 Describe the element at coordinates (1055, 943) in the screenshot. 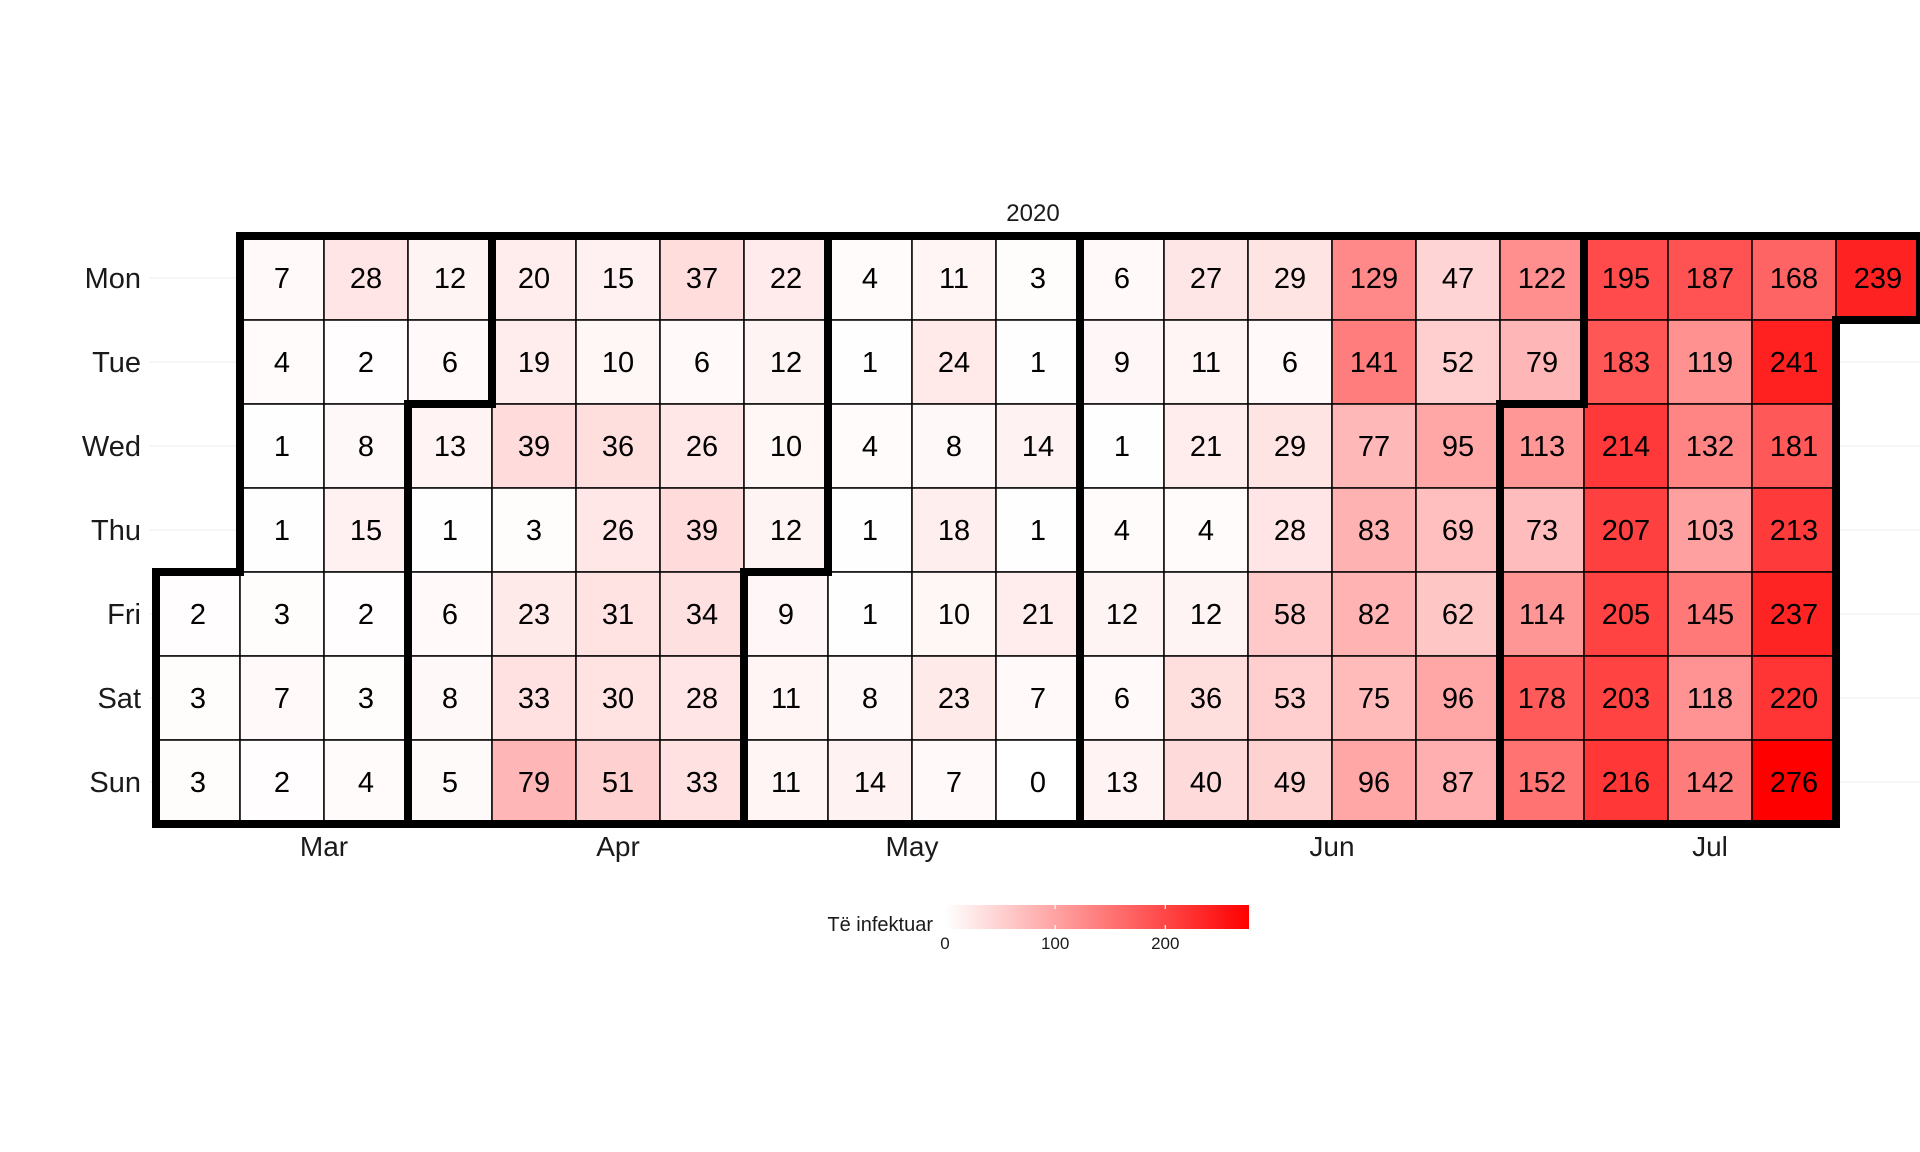

I see `legend-tick-label: 100` at that location.